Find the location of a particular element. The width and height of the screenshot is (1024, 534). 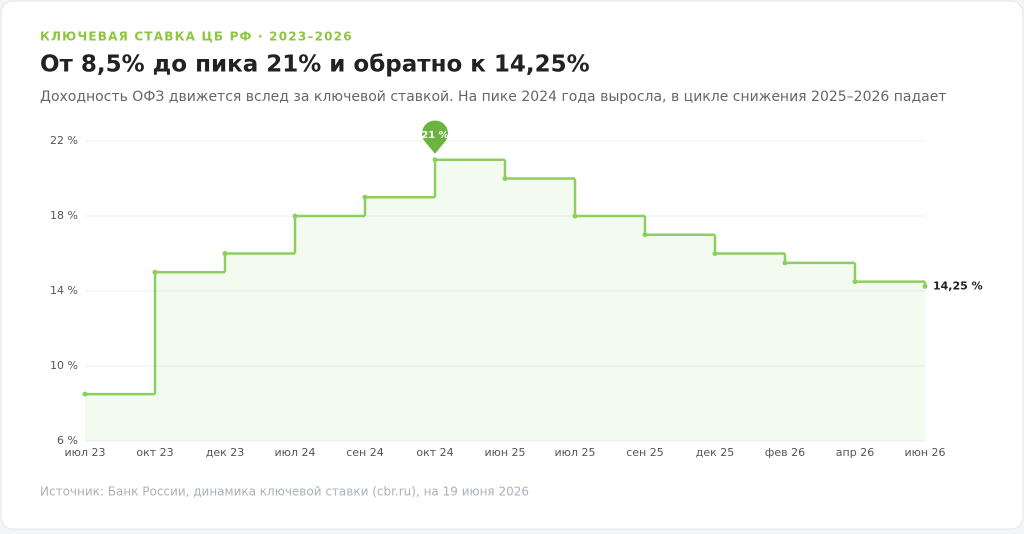

peak-label: 21 % is located at coordinates (434, 135).